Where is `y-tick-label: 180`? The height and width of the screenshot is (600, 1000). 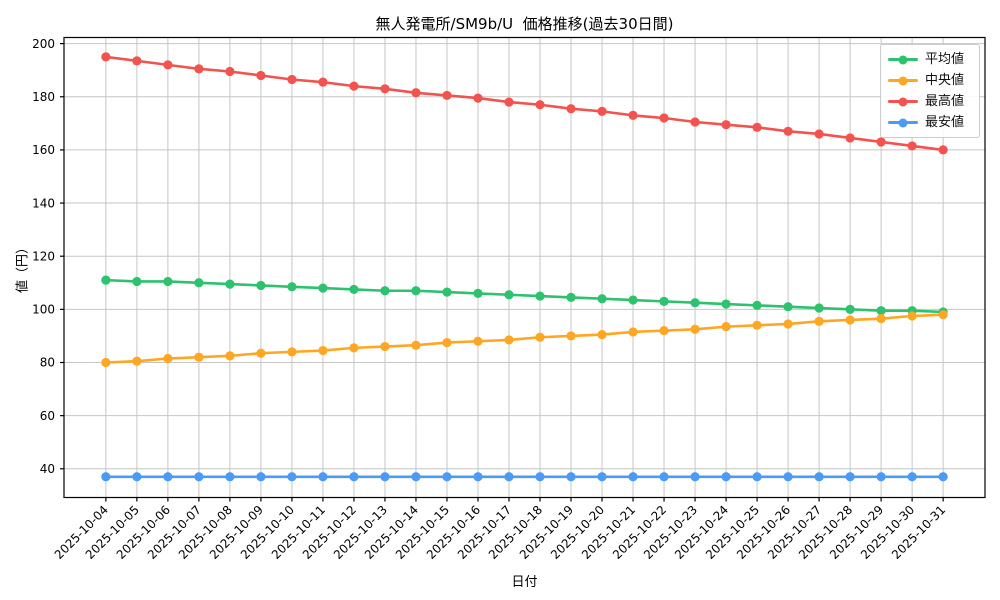 y-tick-label: 180 is located at coordinates (43, 97).